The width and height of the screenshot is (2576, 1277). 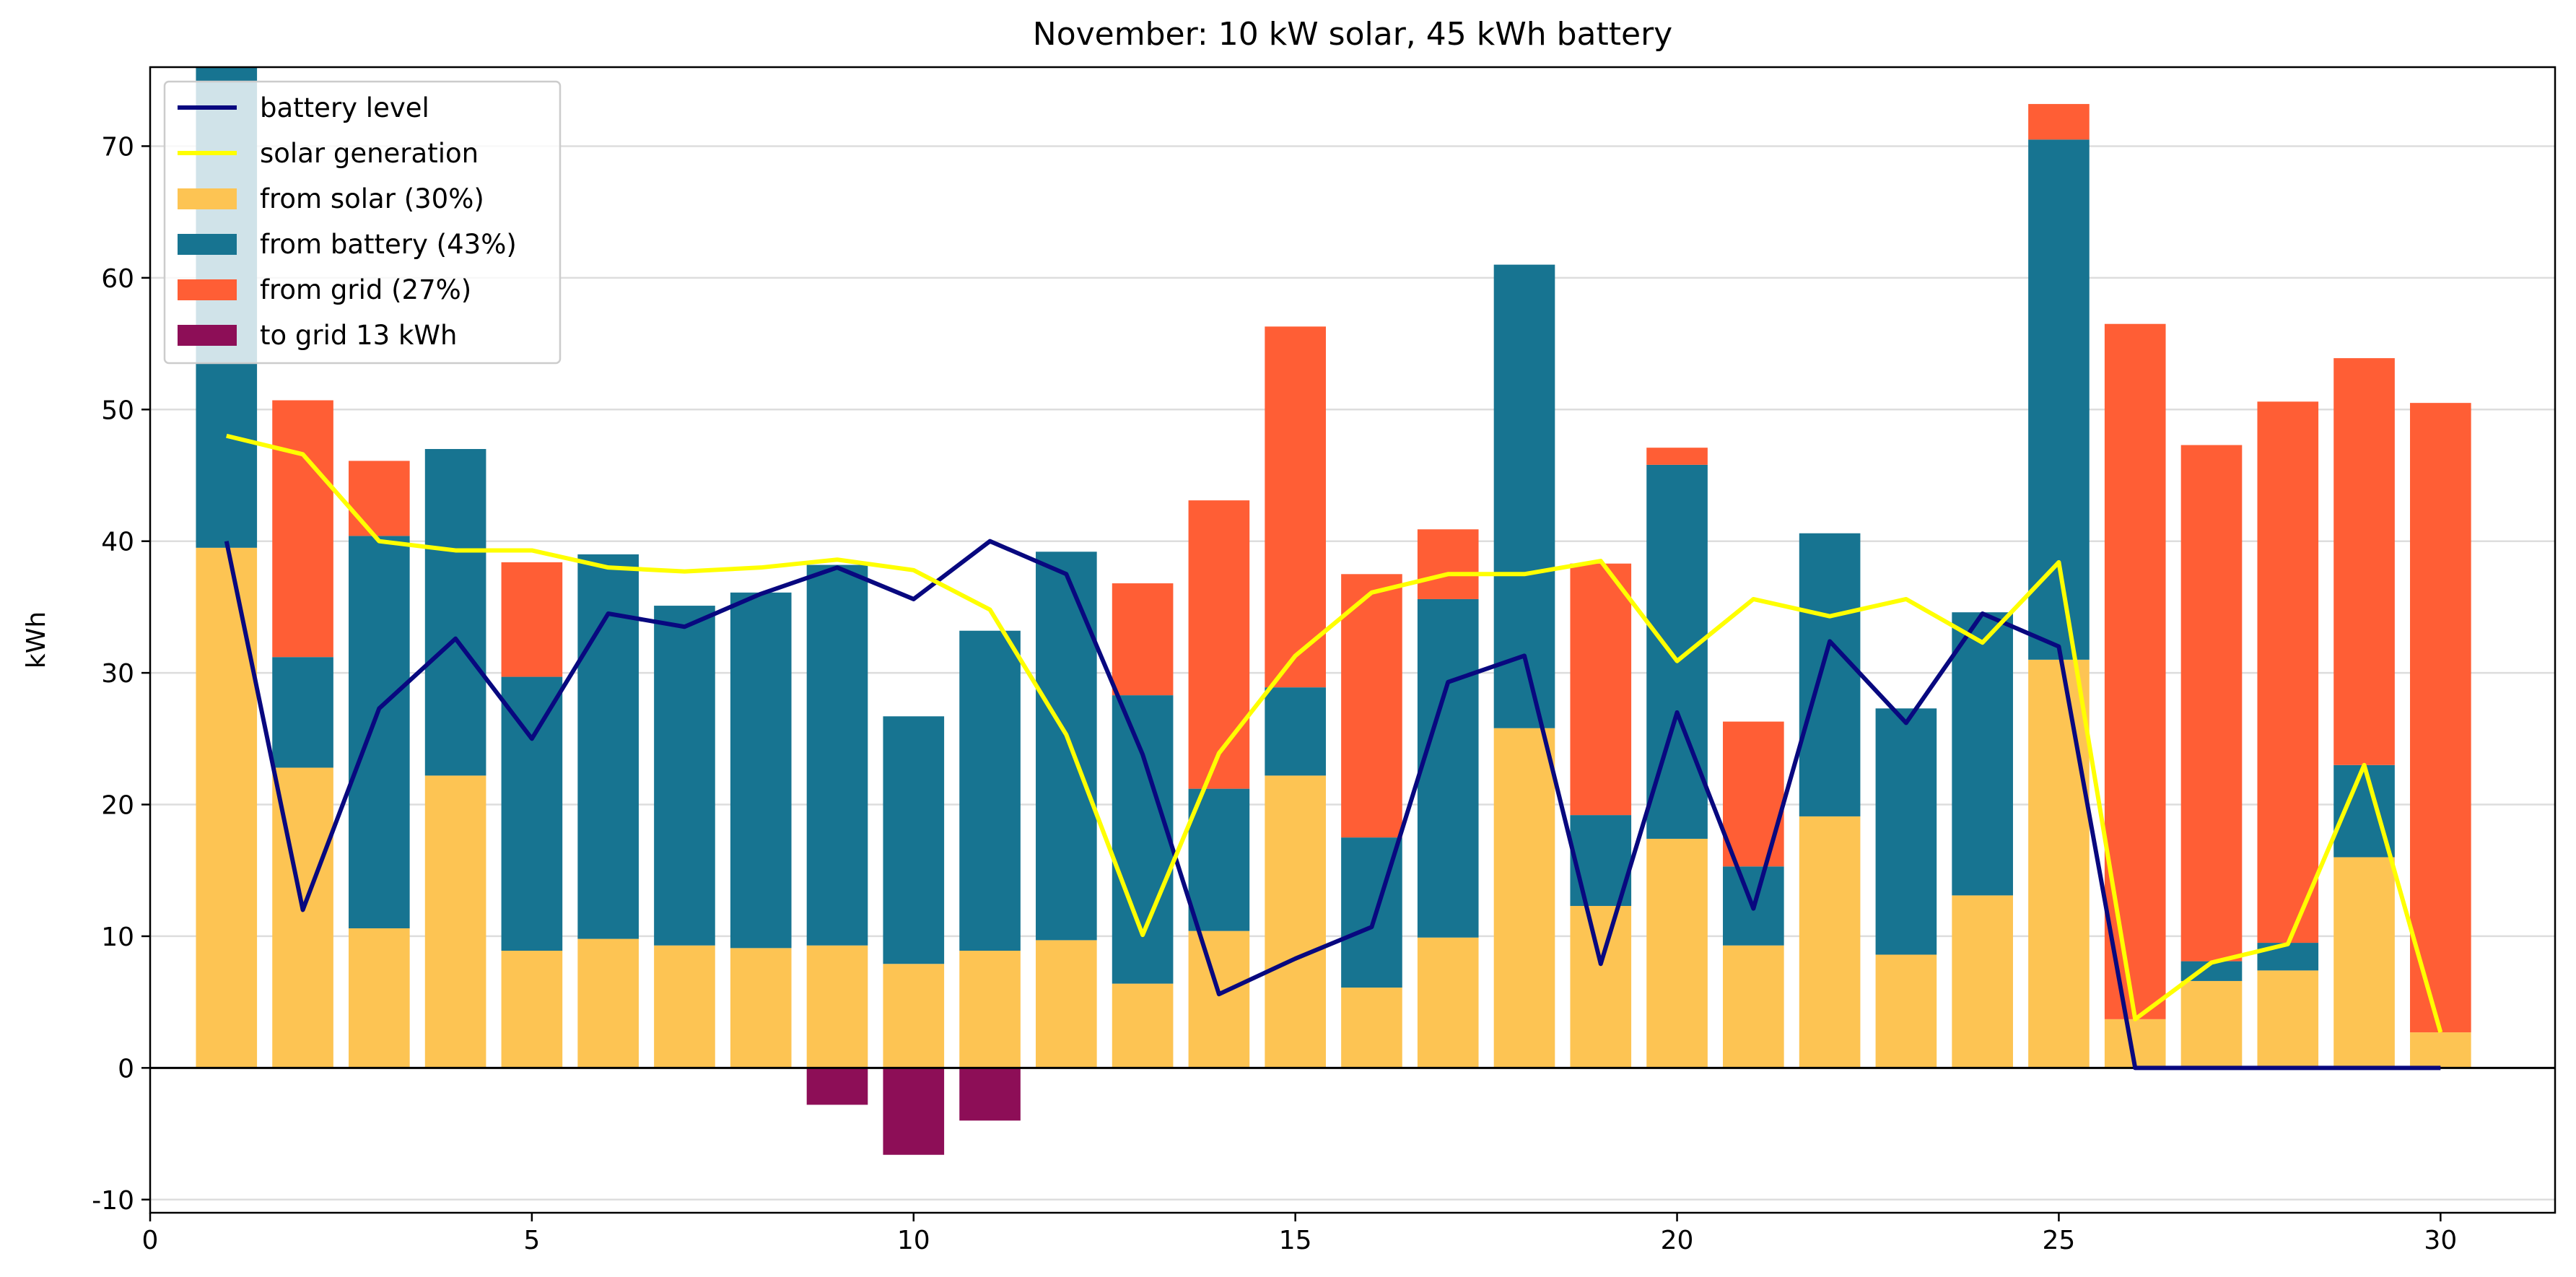 What do you see at coordinates (1352, 34) in the screenshot?
I see `chart-title: November: 10 kW solar, 45 kWh battery` at bounding box center [1352, 34].